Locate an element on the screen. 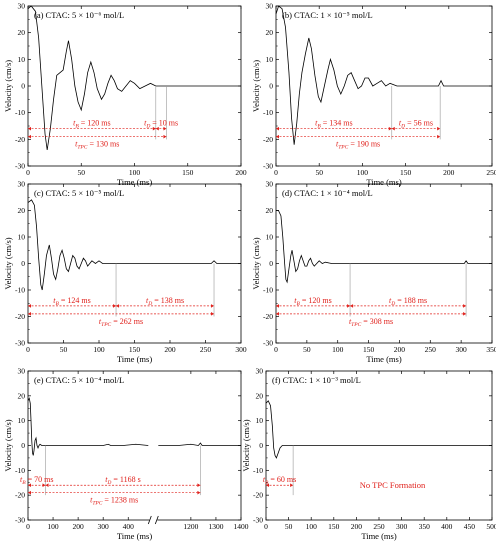  annotation-label-TPC: tTPC = 130 ms is located at coordinates (97, 145).